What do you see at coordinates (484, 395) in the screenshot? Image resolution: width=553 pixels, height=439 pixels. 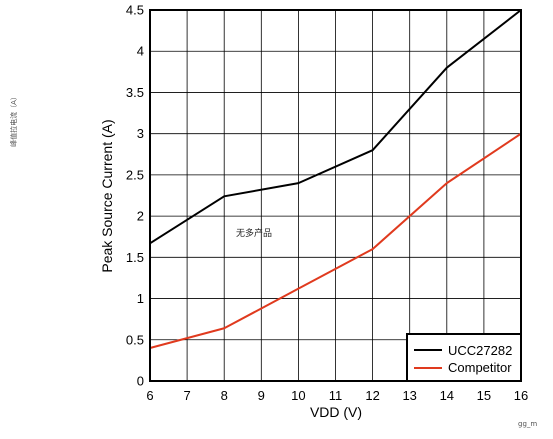 I see `x-tick-label: 15` at bounding box center [484, 395].